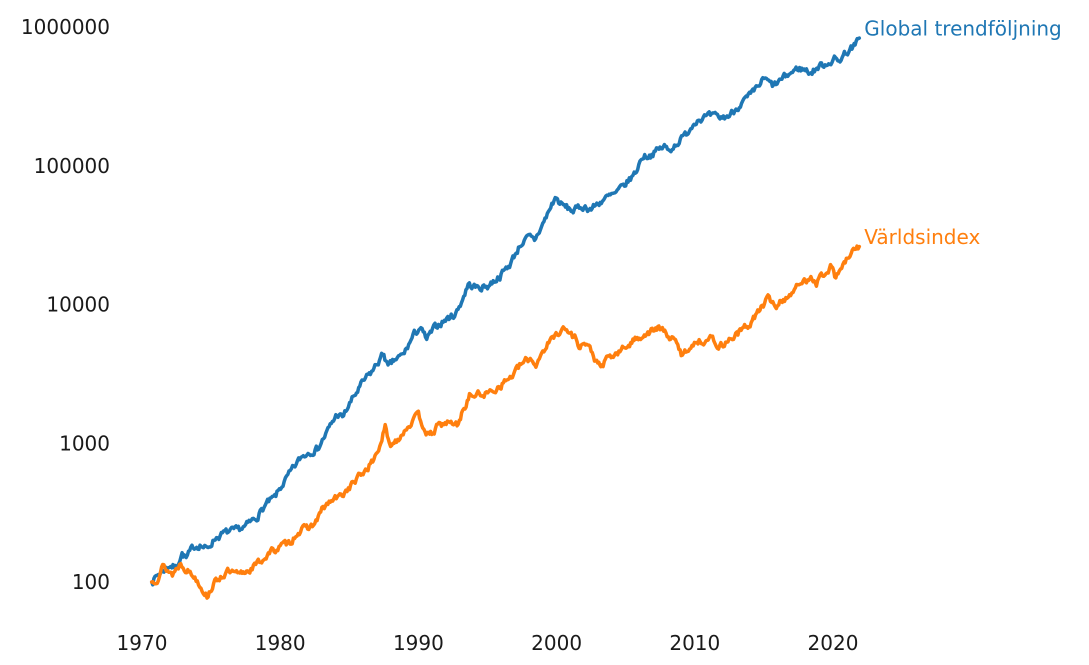 This screenshot has height=665, width=1089. Describe the element at coordinates (962, 133) in the screenshot. I see `series-end-labels: Global trendföljning Världsindex` at that location.